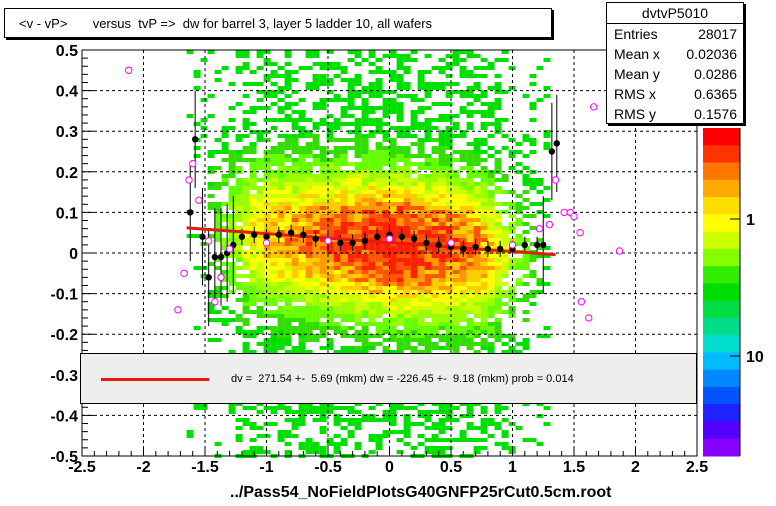 The width and height of the screenshot is (776, 506). I want to click on stats-key: RMS y, so click(635, 114).